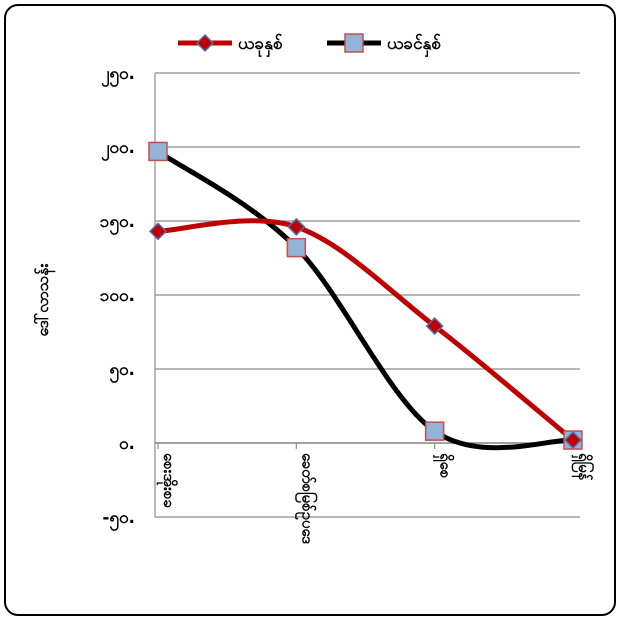 Image resolution: width=622 pixels, height=622 pixels. I want to click on legend: ယခုနှစ် ယခင်နှစ်, so click(309, 45).